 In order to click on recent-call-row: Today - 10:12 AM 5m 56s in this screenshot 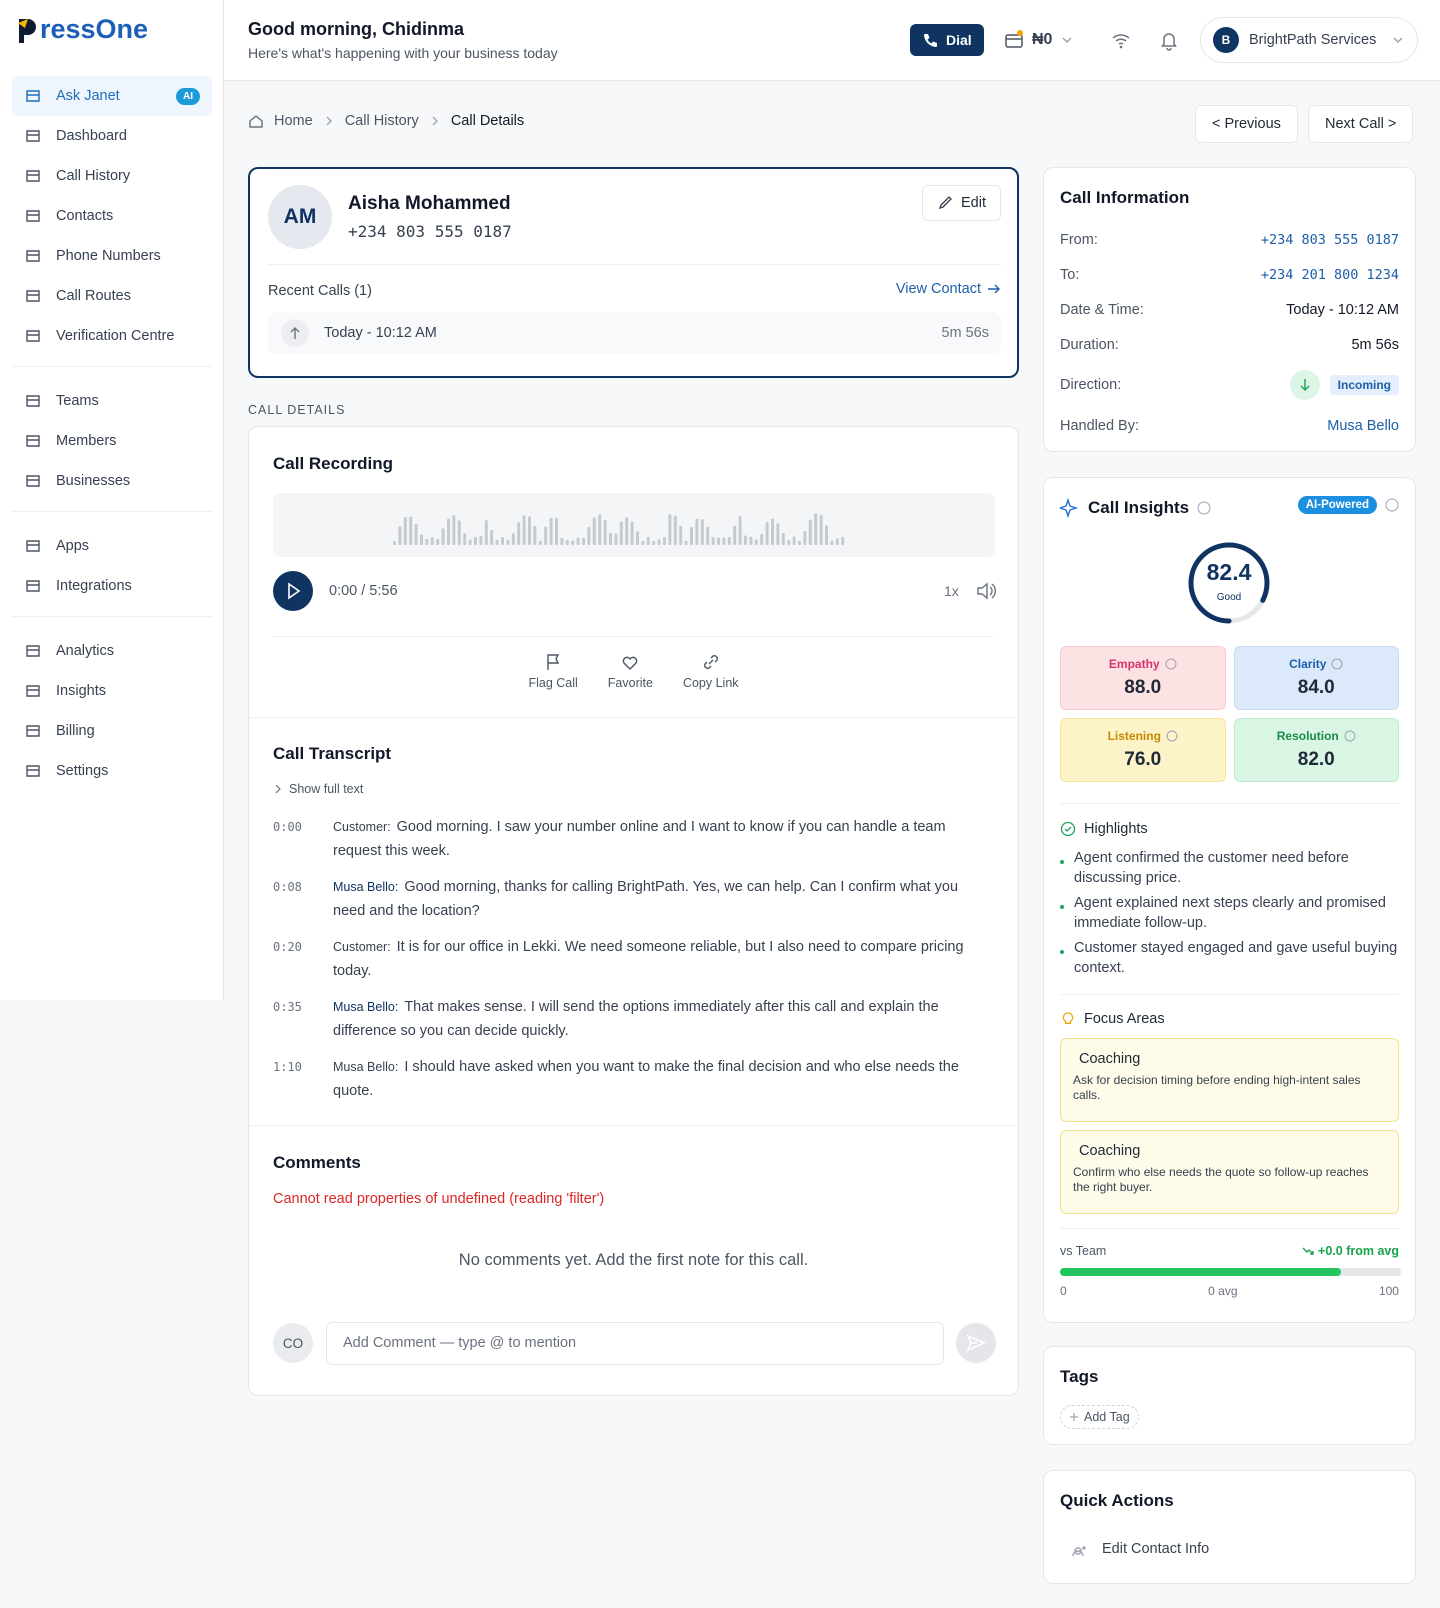, I will do `click(634, 333)`.